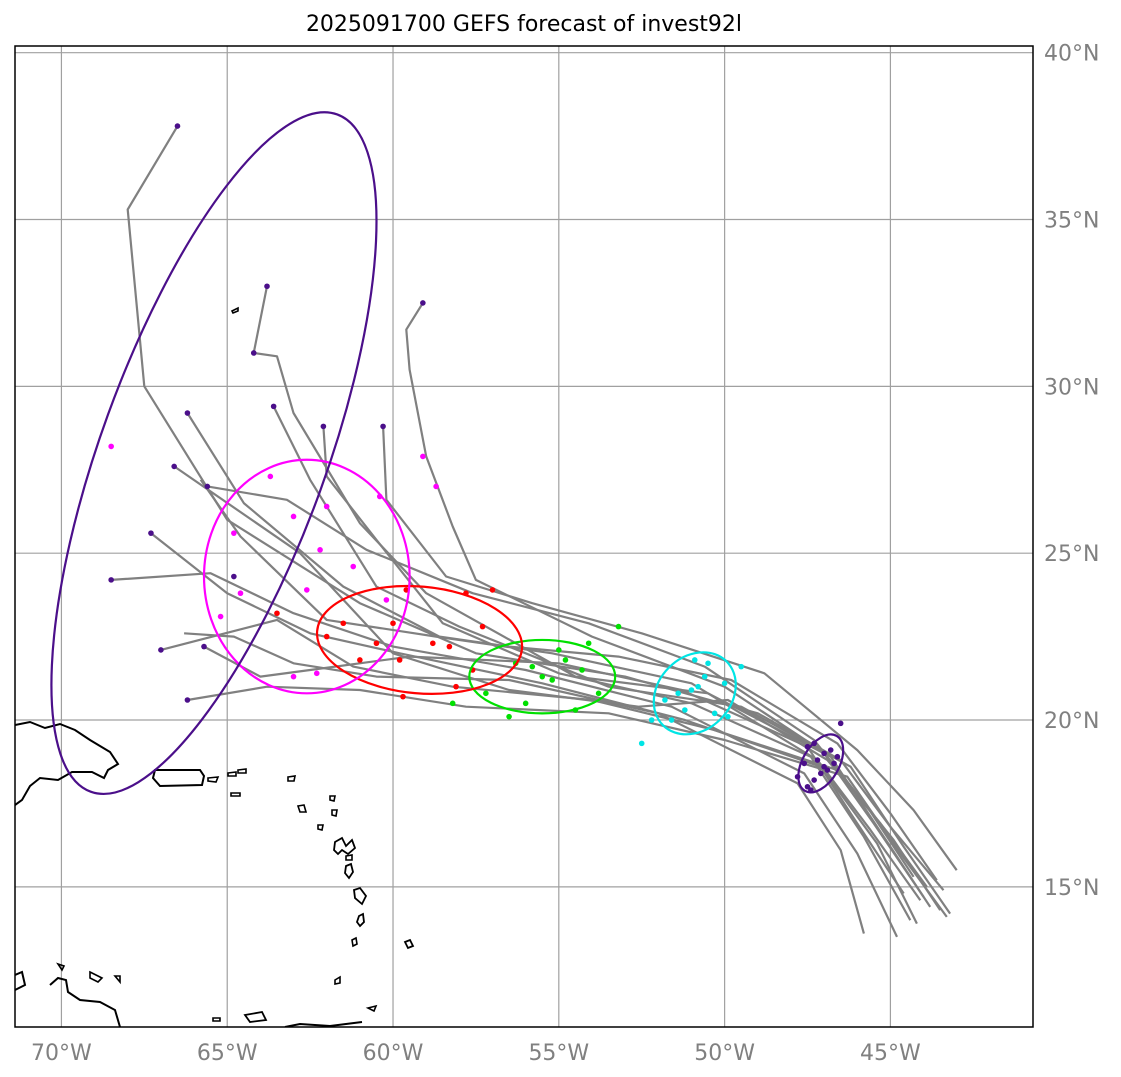 The height and width of the screenshot is (1077, 1121). I want to click on trinidad-coast, so click(255, 1016).